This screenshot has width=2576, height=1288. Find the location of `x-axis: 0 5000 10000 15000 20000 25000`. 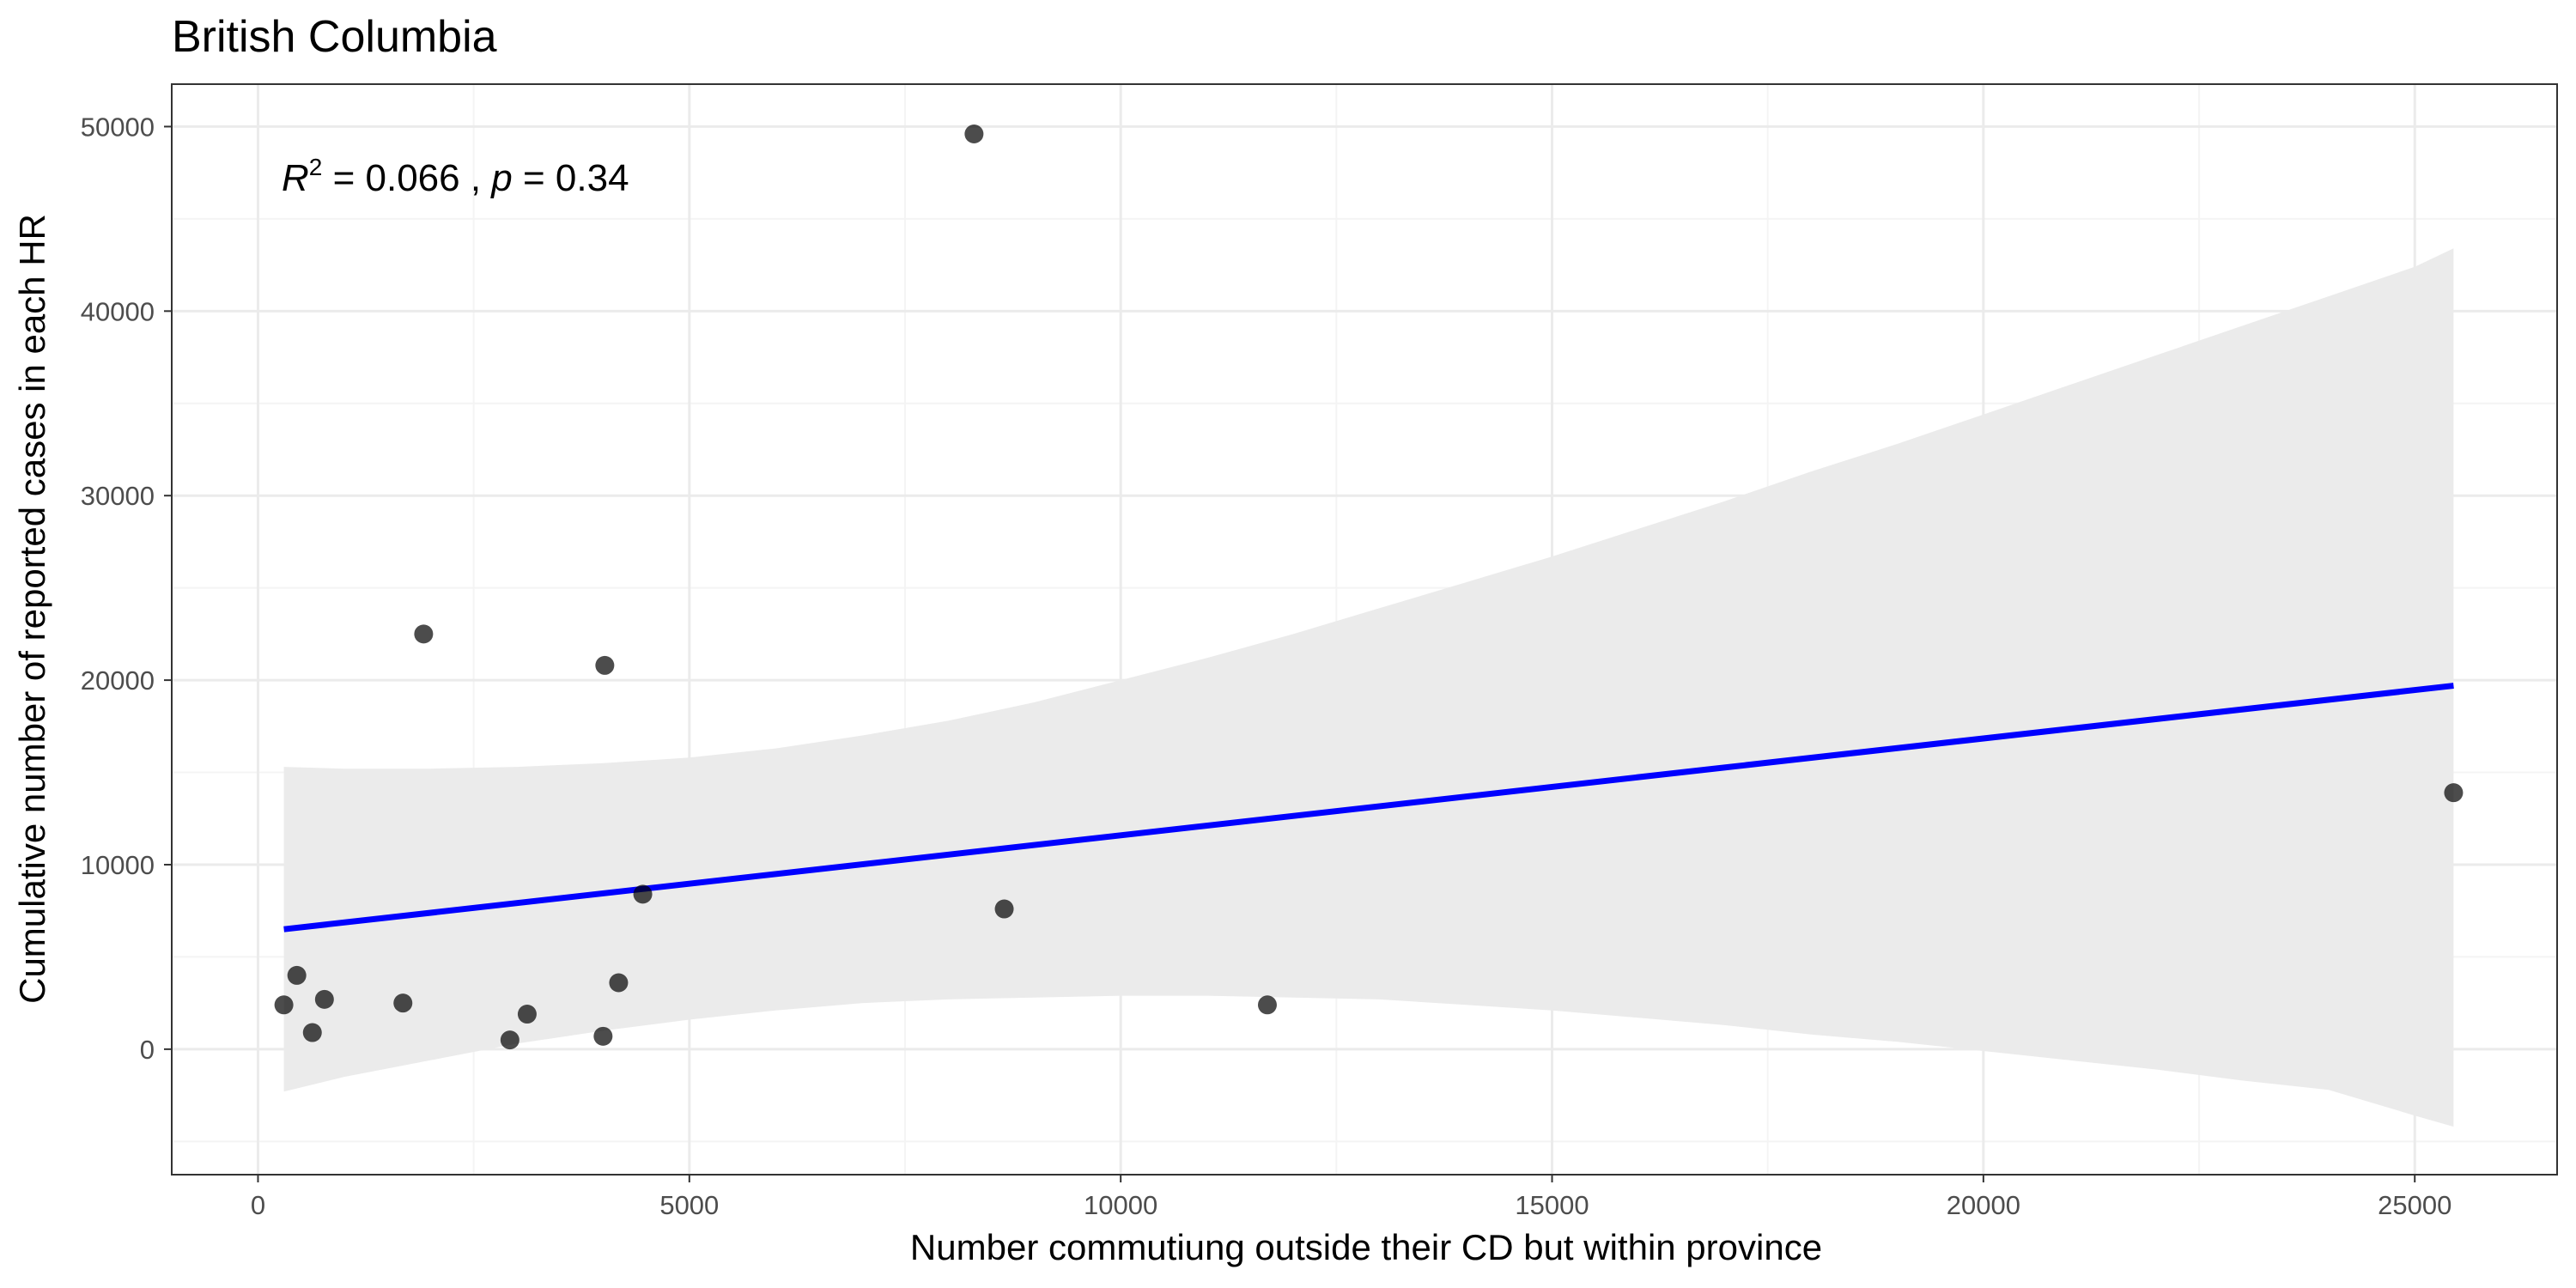

x-axis: 0 5000 10000 15000 20000 25000 is located at coordinates (1351, 1197).